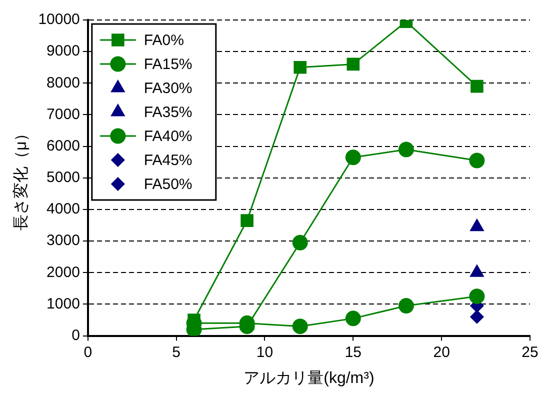  What do you see at coordinates (168, 65) in the screenshot?
I see `legend-label: FA15%` at bounding box center [168, 65].